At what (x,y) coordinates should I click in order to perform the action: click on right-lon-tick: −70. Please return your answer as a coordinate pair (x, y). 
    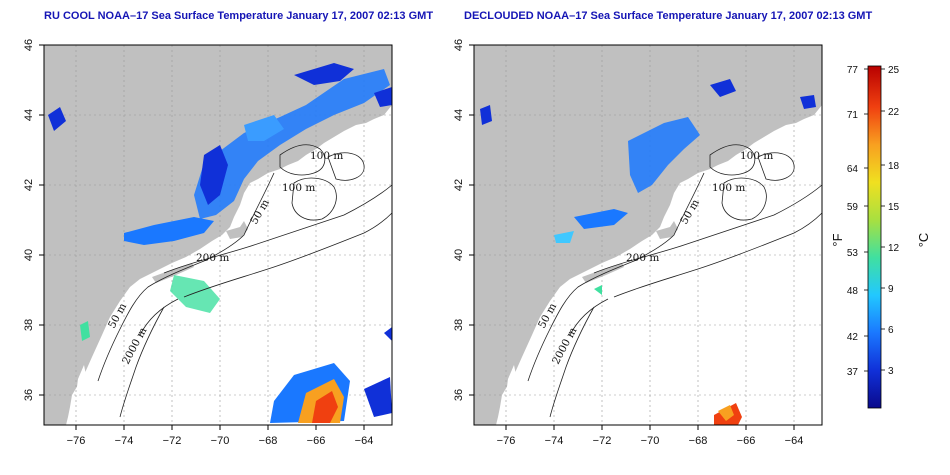
    Looking at the image, I should click on (650, 441).